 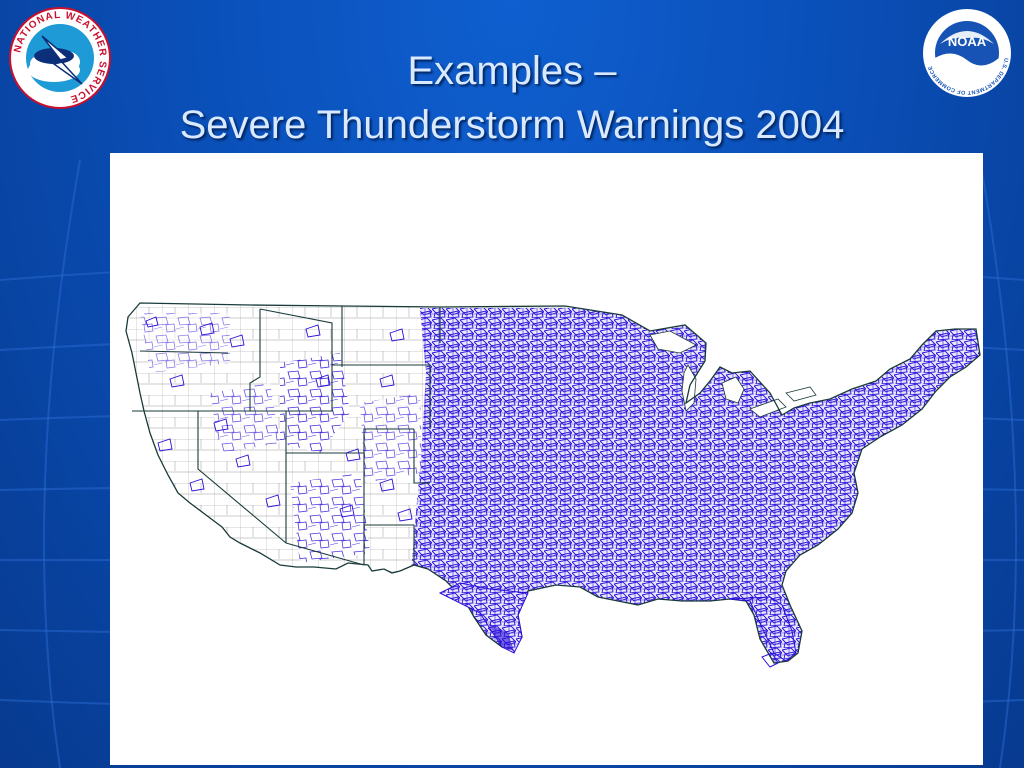 I want to click on texas-gulf-warnings, so click(x=483, y=618).